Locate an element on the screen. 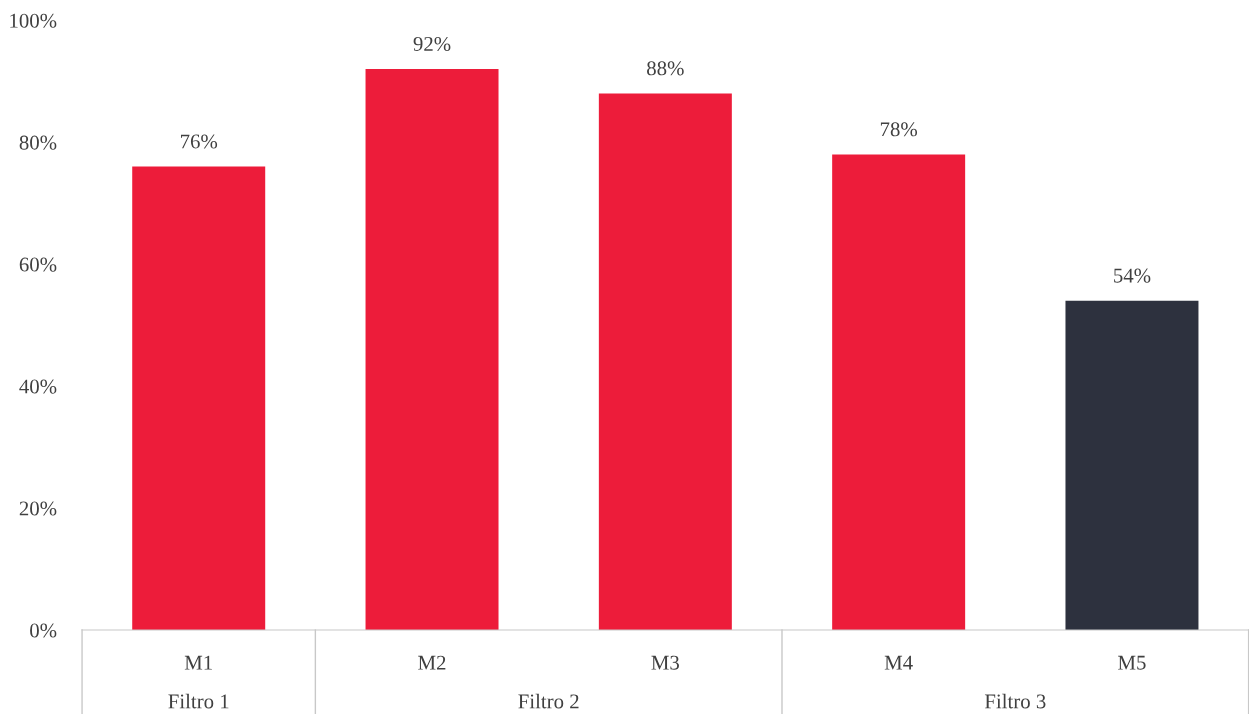 The height and width of the screenshot is (714, 1249). data-label: 78% is located at coordinates (899, 129).